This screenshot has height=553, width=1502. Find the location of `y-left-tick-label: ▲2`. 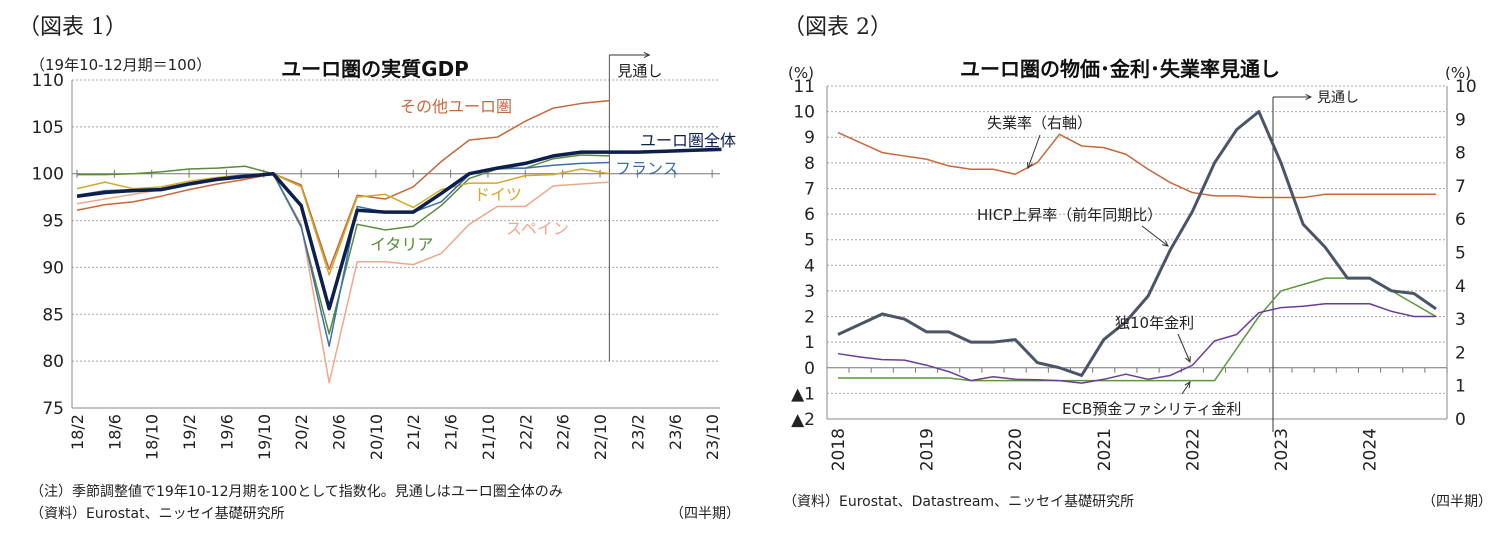

y-left-tick-label: ▲2 is located at coordinates (803, 420).